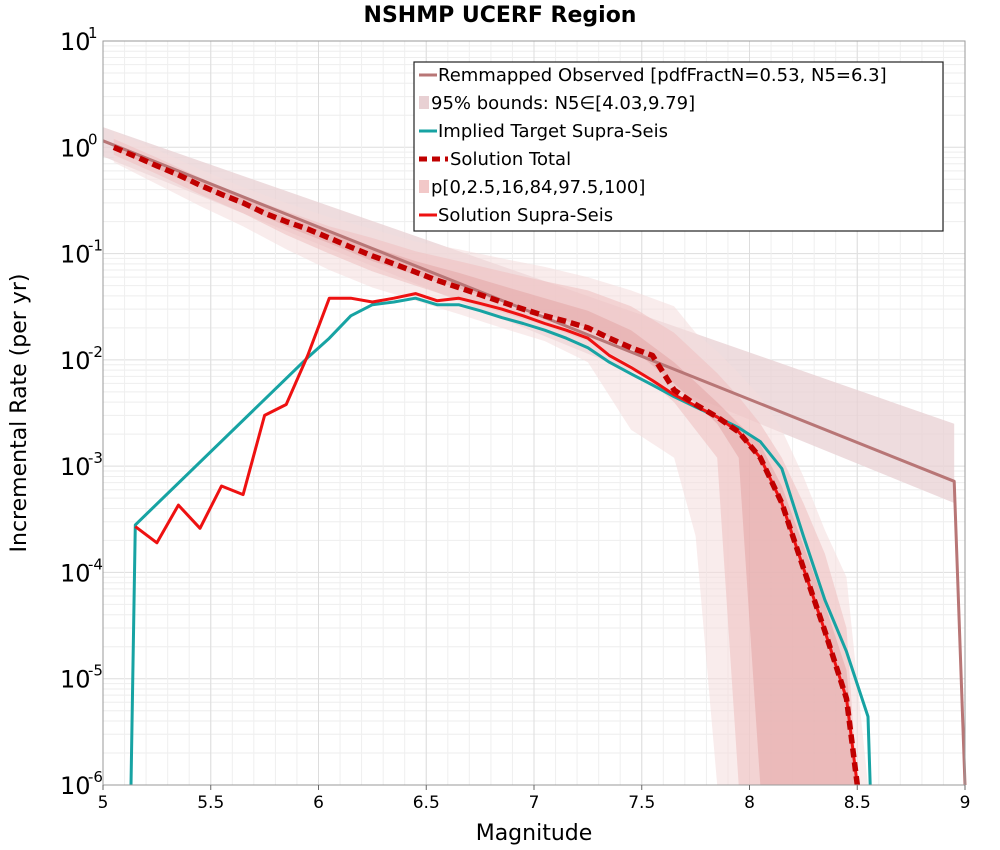 The height and width of the screenshot is (850, 1000). Describe the element at coordinates (534, 803) in the screenshot. I see `x-tick-label: 7` at that location.